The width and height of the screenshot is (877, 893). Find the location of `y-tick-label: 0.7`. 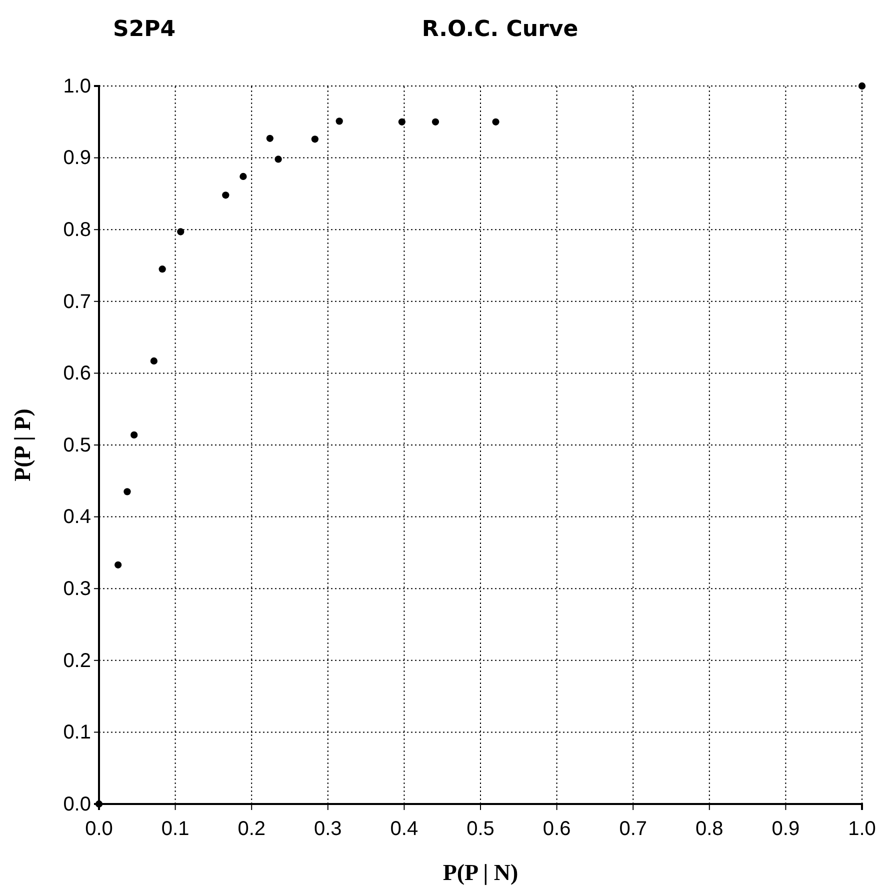

y-tick-label: 0.7 is located at coordinates (77, 301).